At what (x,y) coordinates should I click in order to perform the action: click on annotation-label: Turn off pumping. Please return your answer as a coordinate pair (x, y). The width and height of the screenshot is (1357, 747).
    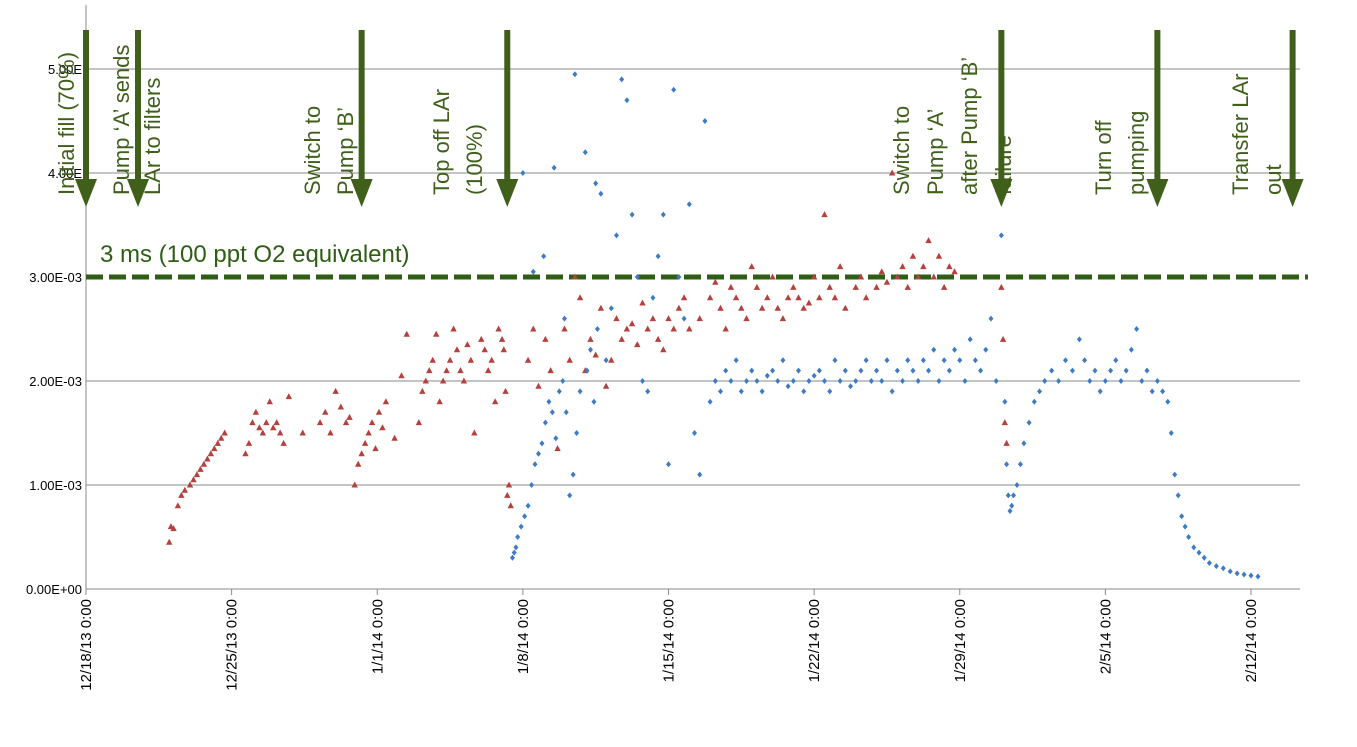
    Looking at the image, I should click on (1120, 153).